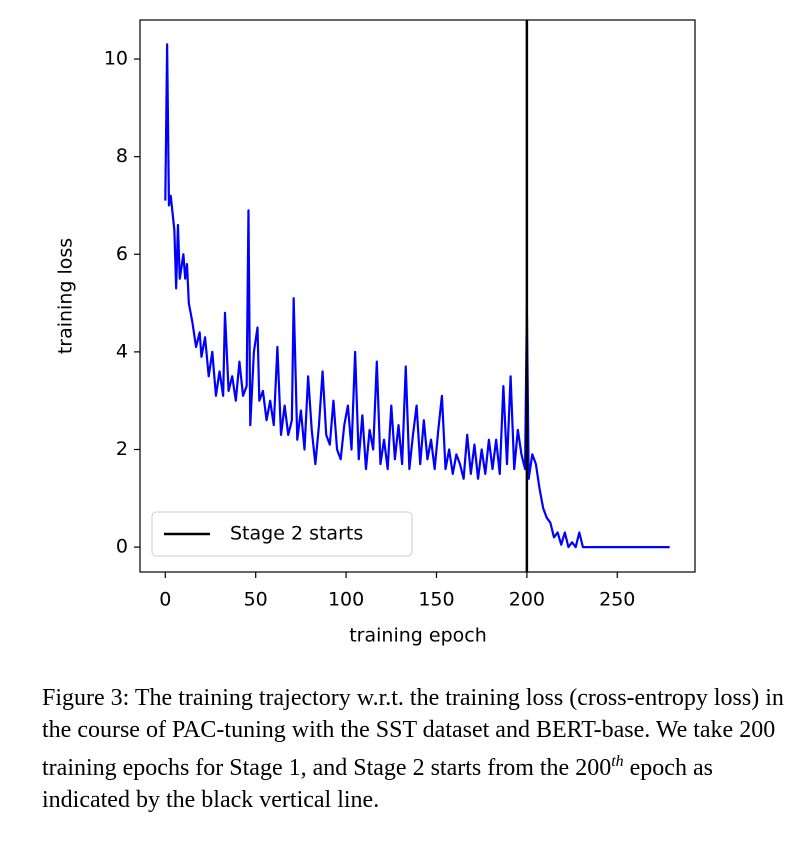 The image size is (798, 866). Describe the element at coordinates (436, 600) in the screenshot. I see `x-tick-label: 150` at that location.